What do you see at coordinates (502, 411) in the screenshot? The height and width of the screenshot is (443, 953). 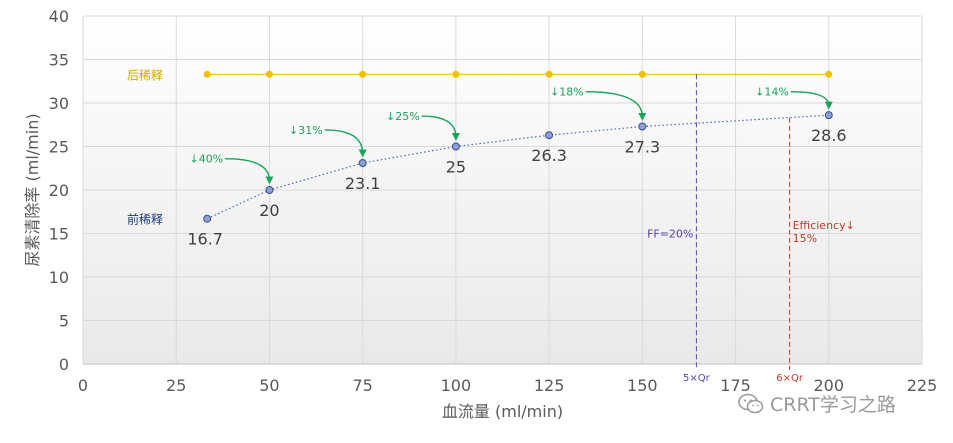 I see `x-axis-title: 血流量 (ml/min)` at bounding box center [502, 411].